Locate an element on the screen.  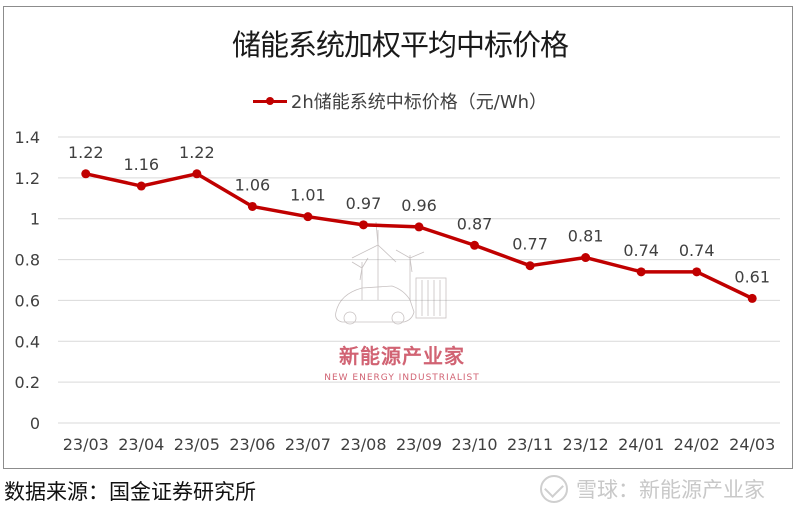
x-tick-label: 23/04 is located at coordinates (141, 444).